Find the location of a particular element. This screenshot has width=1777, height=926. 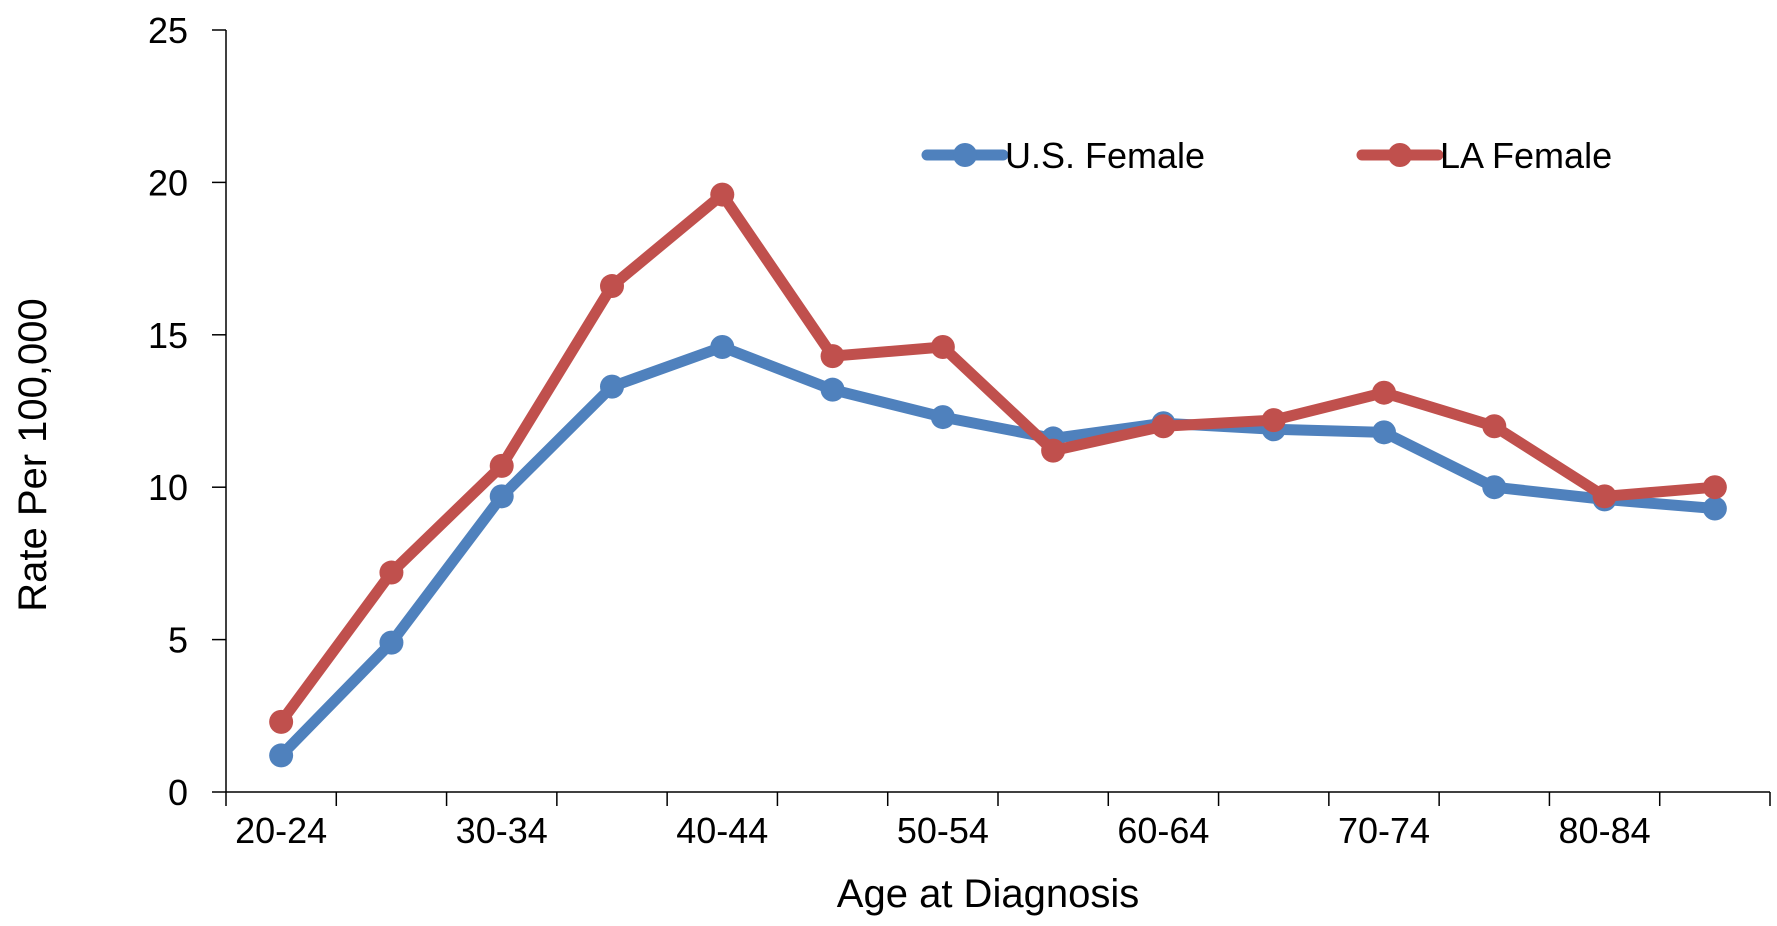

x-tick-label: 20-24 is located at coordinates (281, 830).